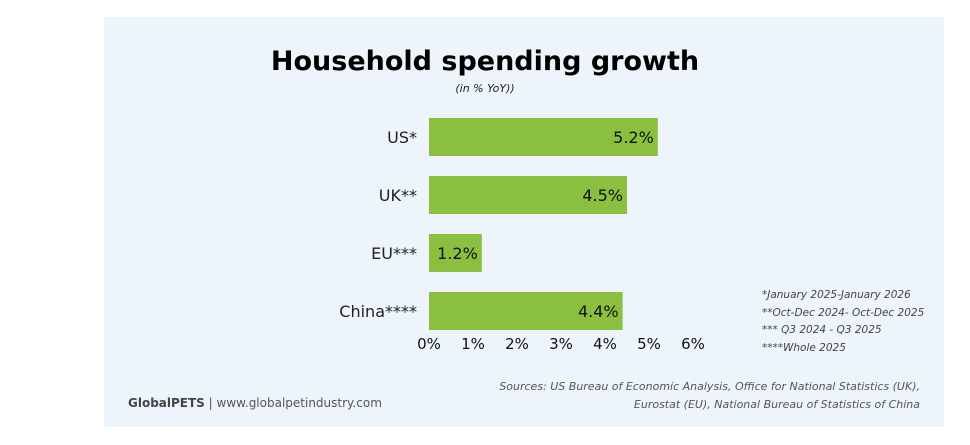 The image size is (970, 445). Describe the element at coordinates (822, 330) in the screenshot. I see `footnote: *** Q3 2024 - Q3 2025` at that location.